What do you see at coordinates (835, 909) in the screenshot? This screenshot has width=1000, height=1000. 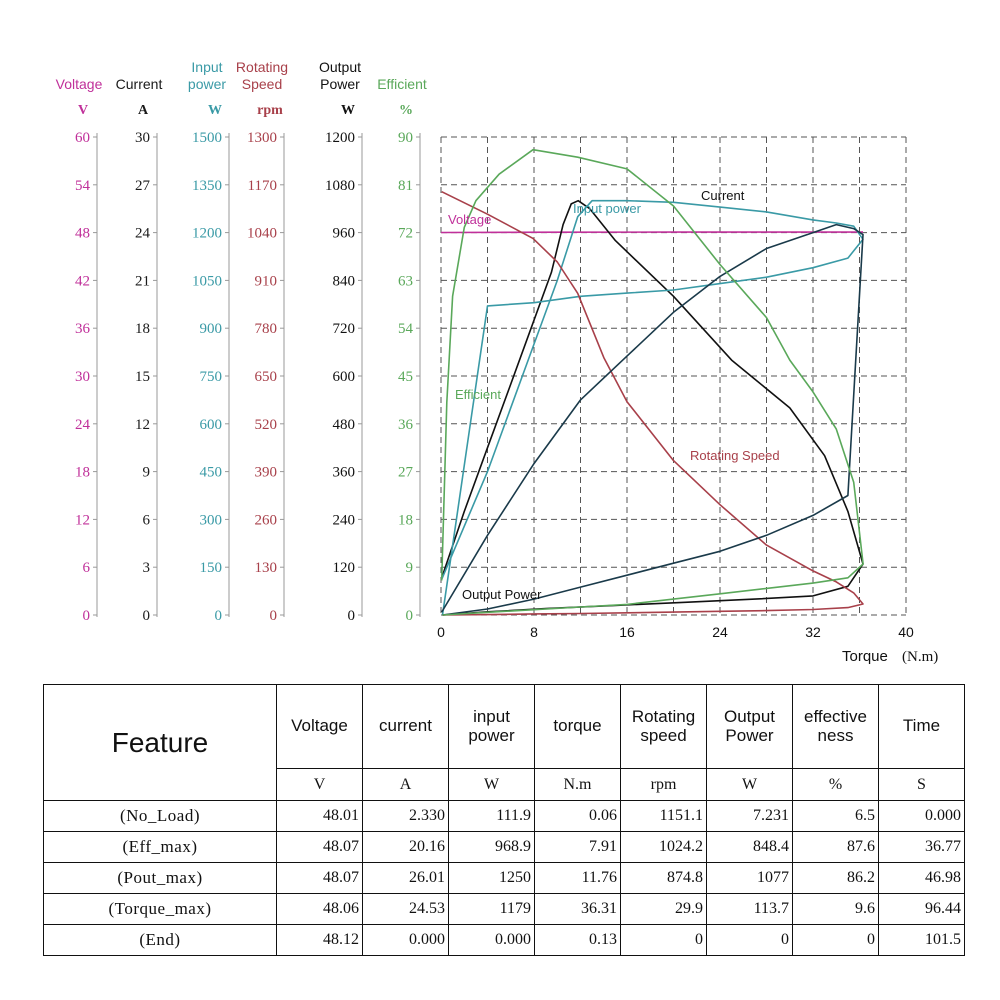 I see `table-cell: 9.6` at bounding box center [835, 909].